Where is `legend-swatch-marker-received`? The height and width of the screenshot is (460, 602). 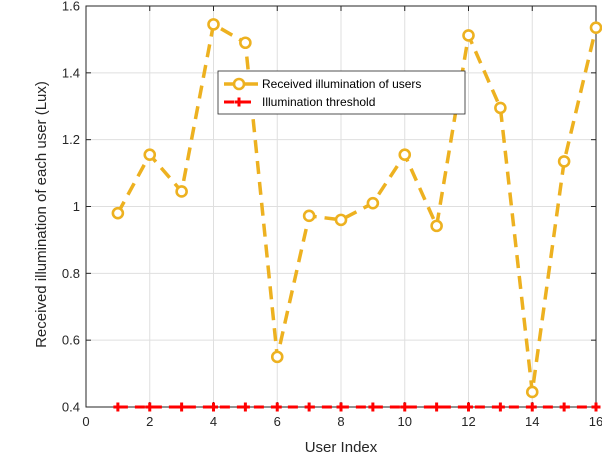 legend-swatch-marker-received is located at coordinates (239, 84).